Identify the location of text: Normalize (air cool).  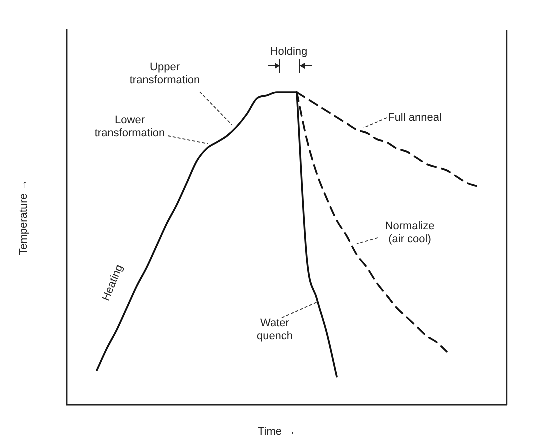
(410, 233).